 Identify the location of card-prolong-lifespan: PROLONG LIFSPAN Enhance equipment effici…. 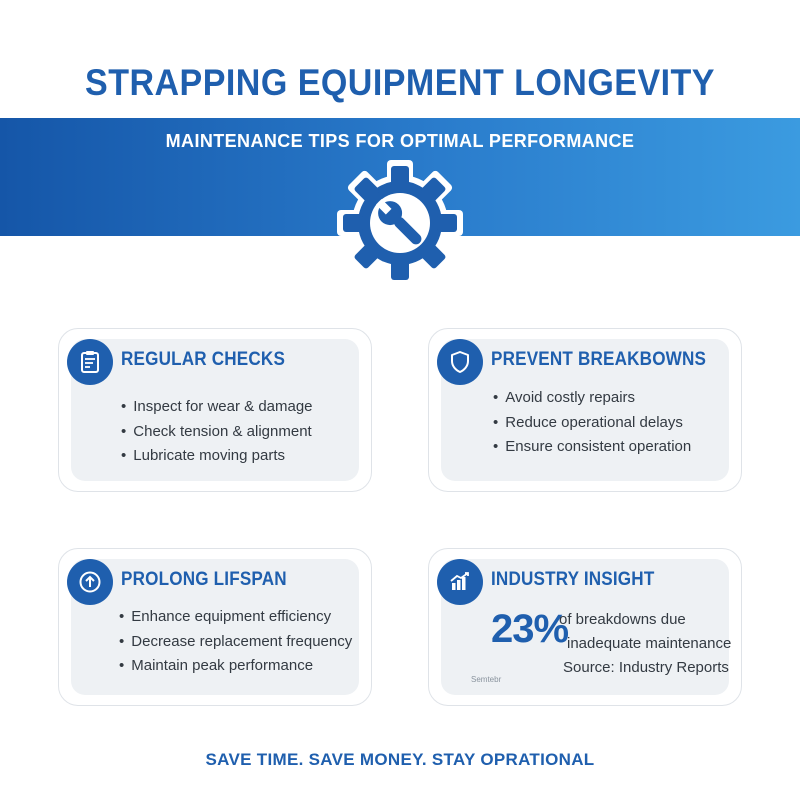
(215, 627).